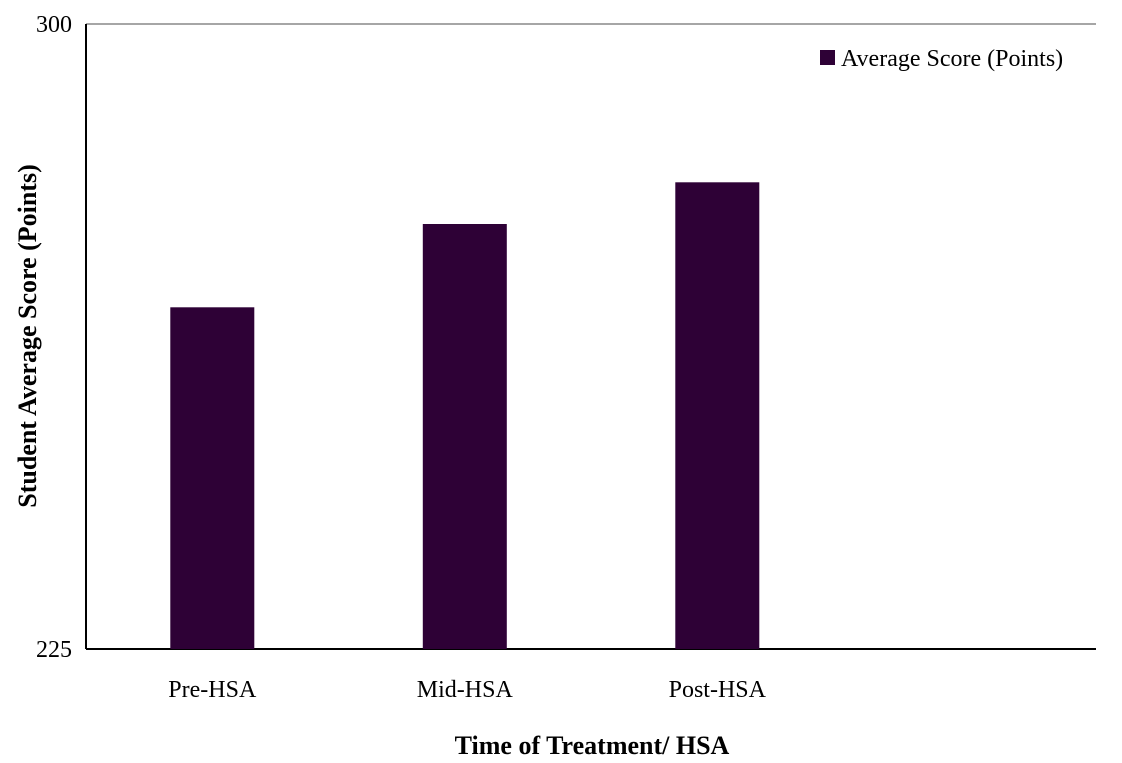 The width and height of the screenshot is (1122, 763). I want to click on bar-post-hsa, so click(717, 416).